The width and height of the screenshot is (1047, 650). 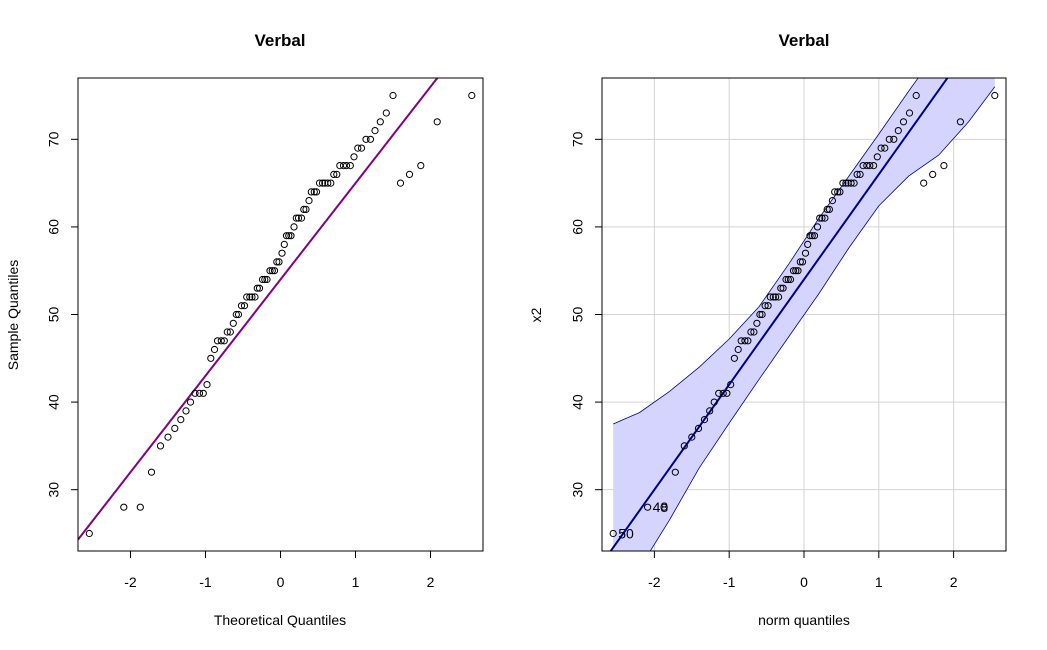 I want to click on left-x-tick-label: -1, so click(x=205, y=582).